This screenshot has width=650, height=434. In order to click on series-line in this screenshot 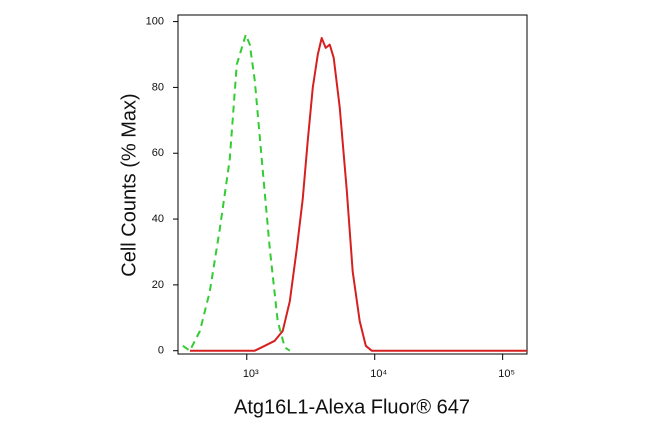, I will do `click(236, 192)`.